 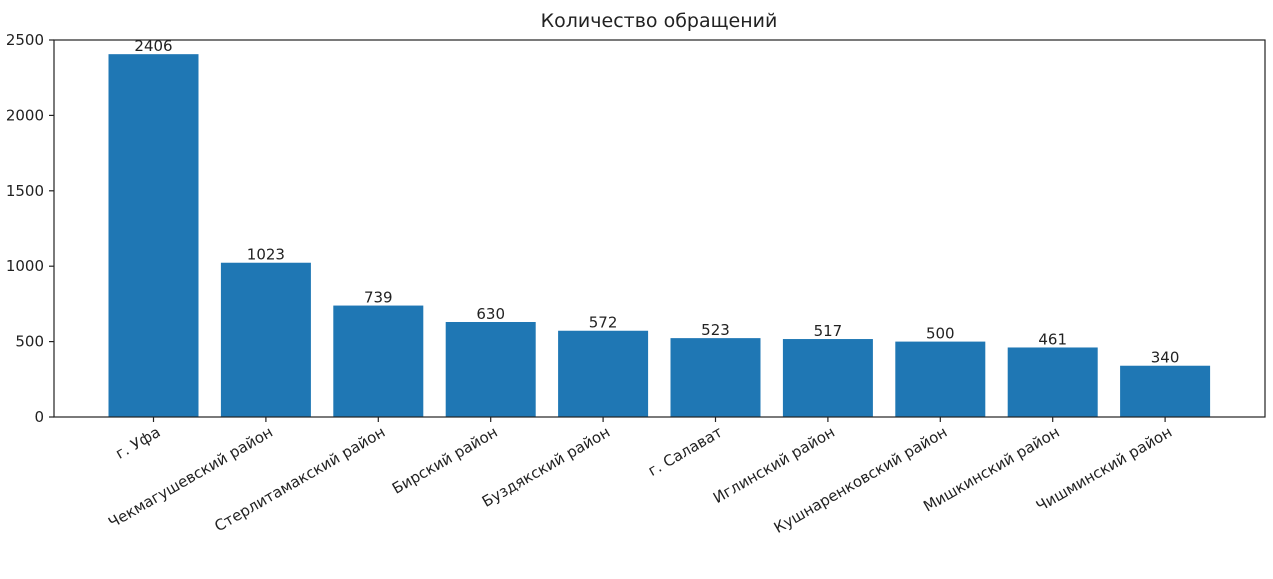 I want to click on bar-value-label: 340, so click(x=1165, y=358).